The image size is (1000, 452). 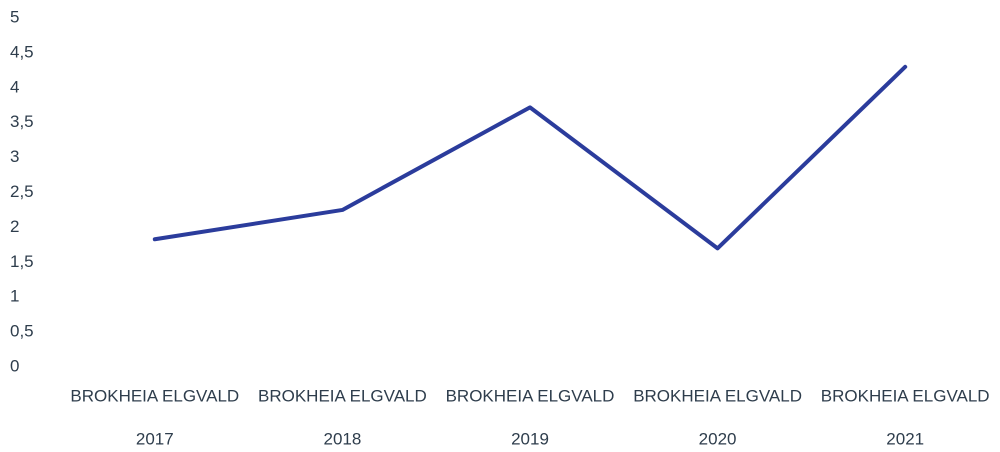 I want to click on y-tick-label: 5, so click(x=14, y=16).